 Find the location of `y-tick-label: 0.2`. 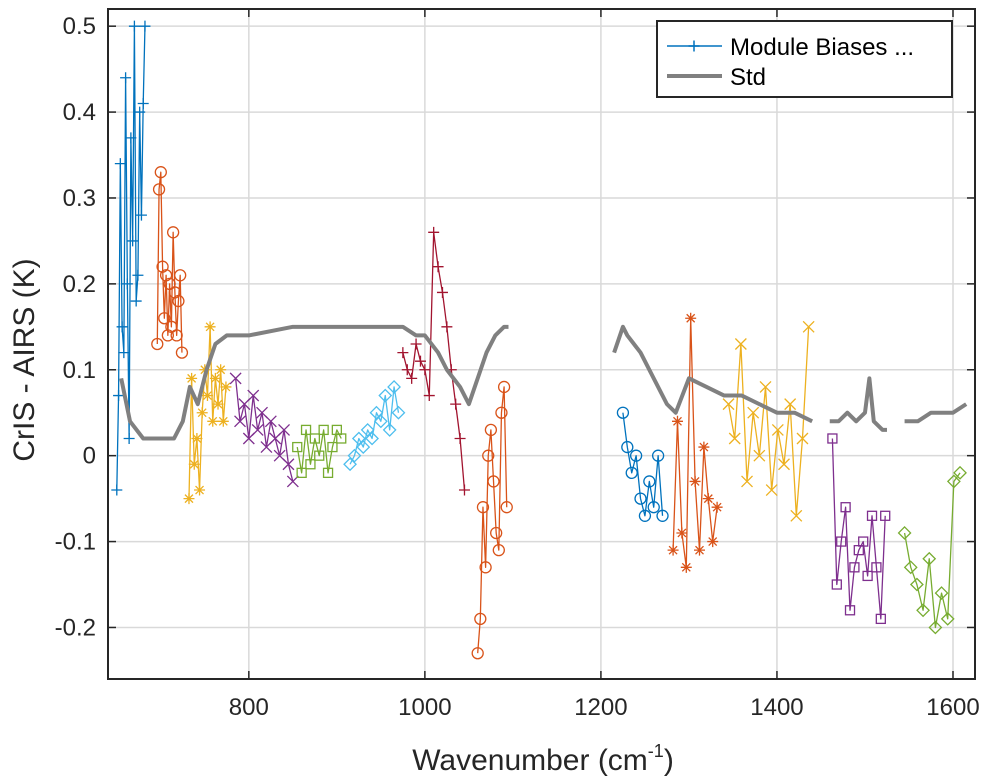

y-tick-label: 0.2 is located at coordinates (79, 284).